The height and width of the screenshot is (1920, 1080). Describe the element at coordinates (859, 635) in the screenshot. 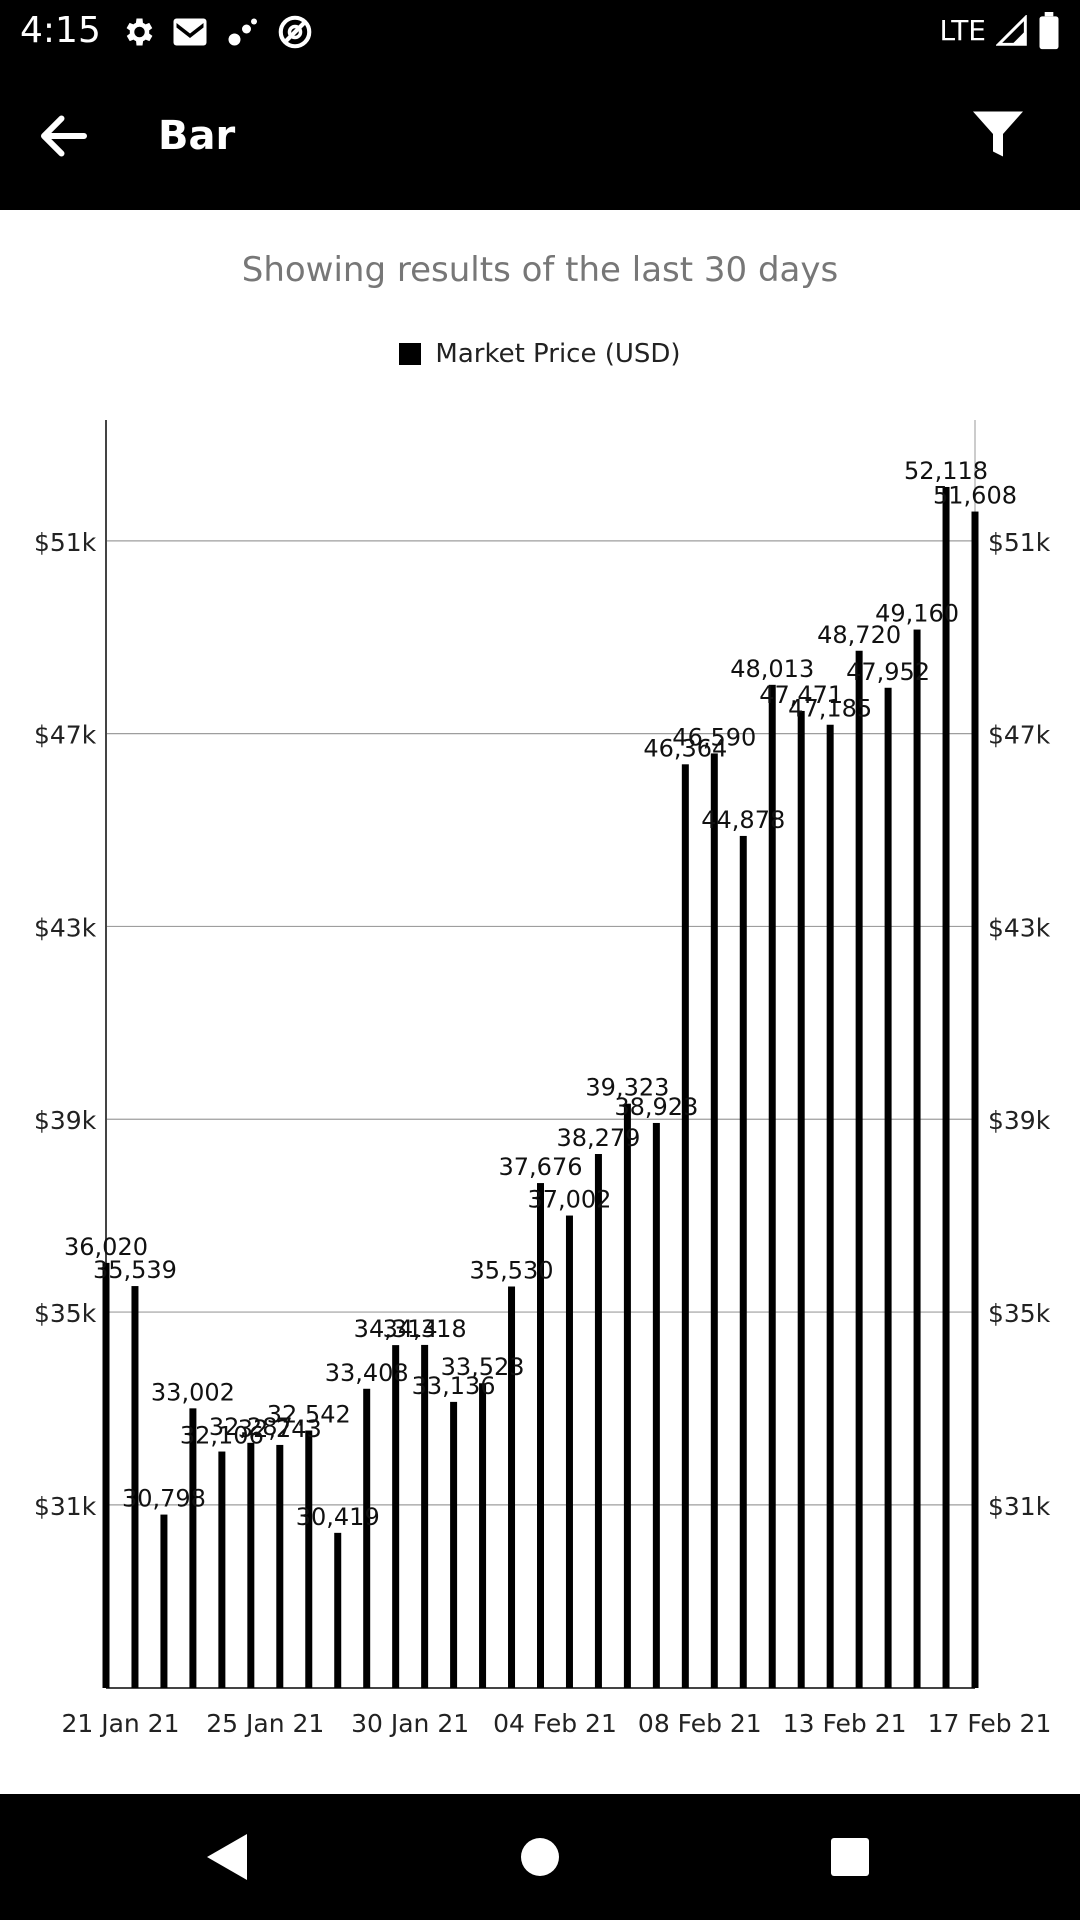

I see `data-label: 48,720` at that location.